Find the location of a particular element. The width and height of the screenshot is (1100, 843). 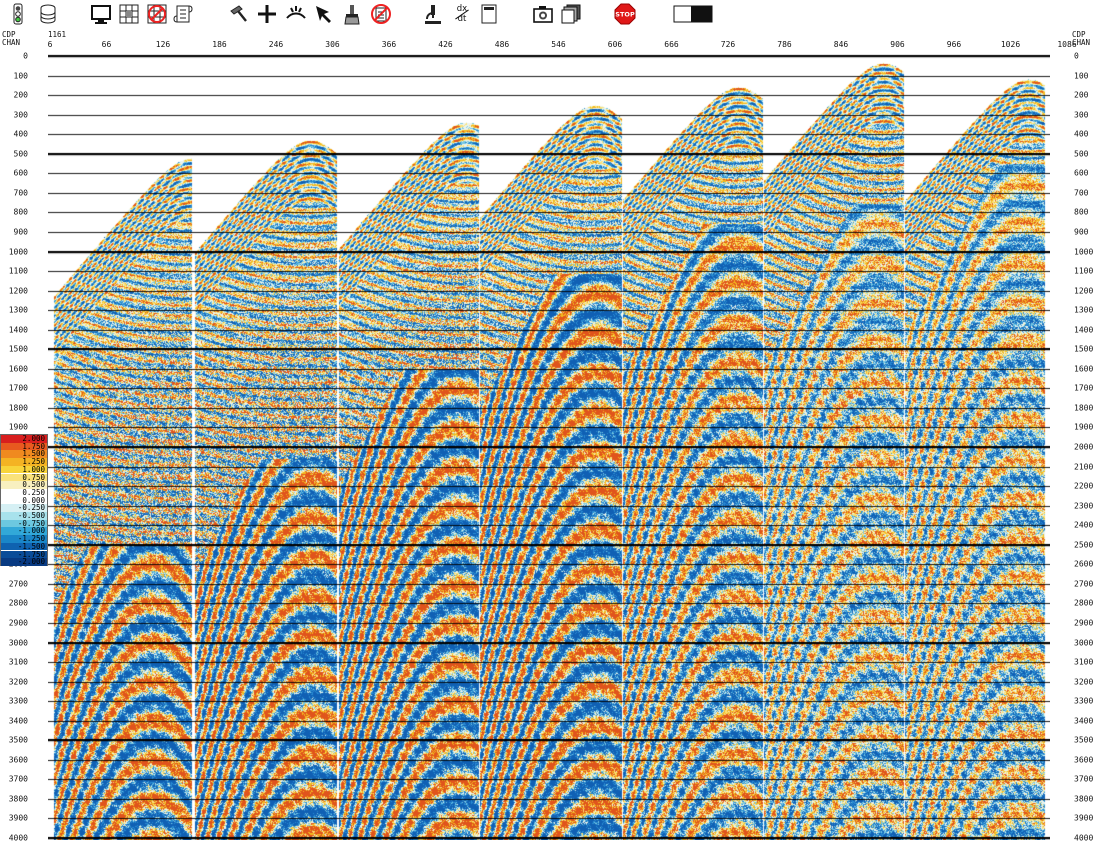

layers-icon is located at coordinates (571, 14).